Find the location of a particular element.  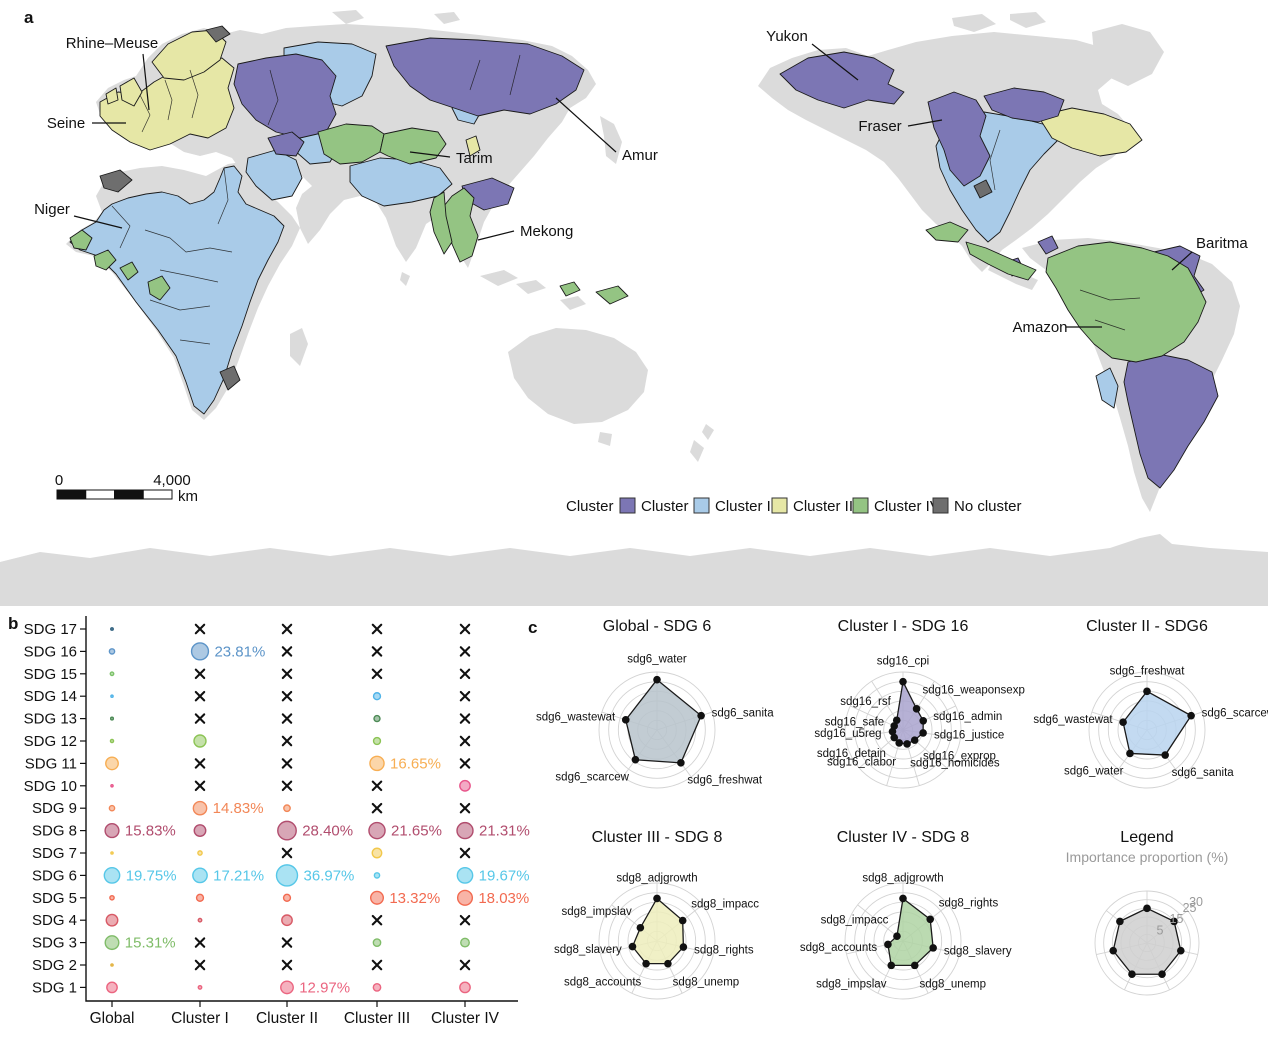

basin-mexico-gray is located at coordinates (983, 189).